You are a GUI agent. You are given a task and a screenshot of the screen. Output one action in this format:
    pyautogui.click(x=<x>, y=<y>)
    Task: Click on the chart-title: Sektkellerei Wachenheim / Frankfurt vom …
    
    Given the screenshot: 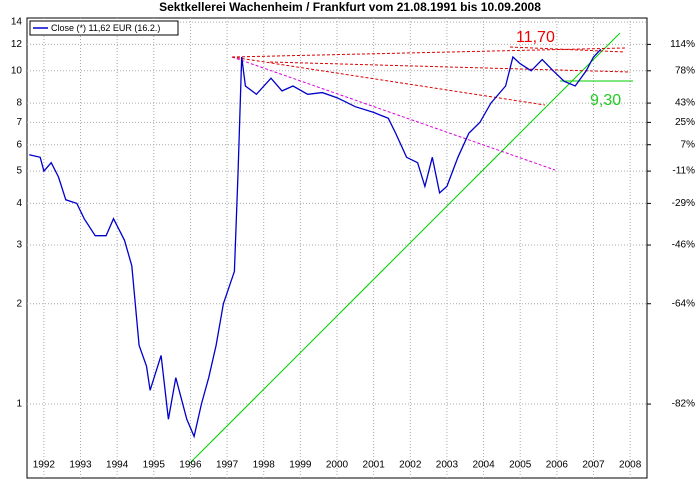 What is the action you would take?
    pyautogui.click(x=350, y=7)
    